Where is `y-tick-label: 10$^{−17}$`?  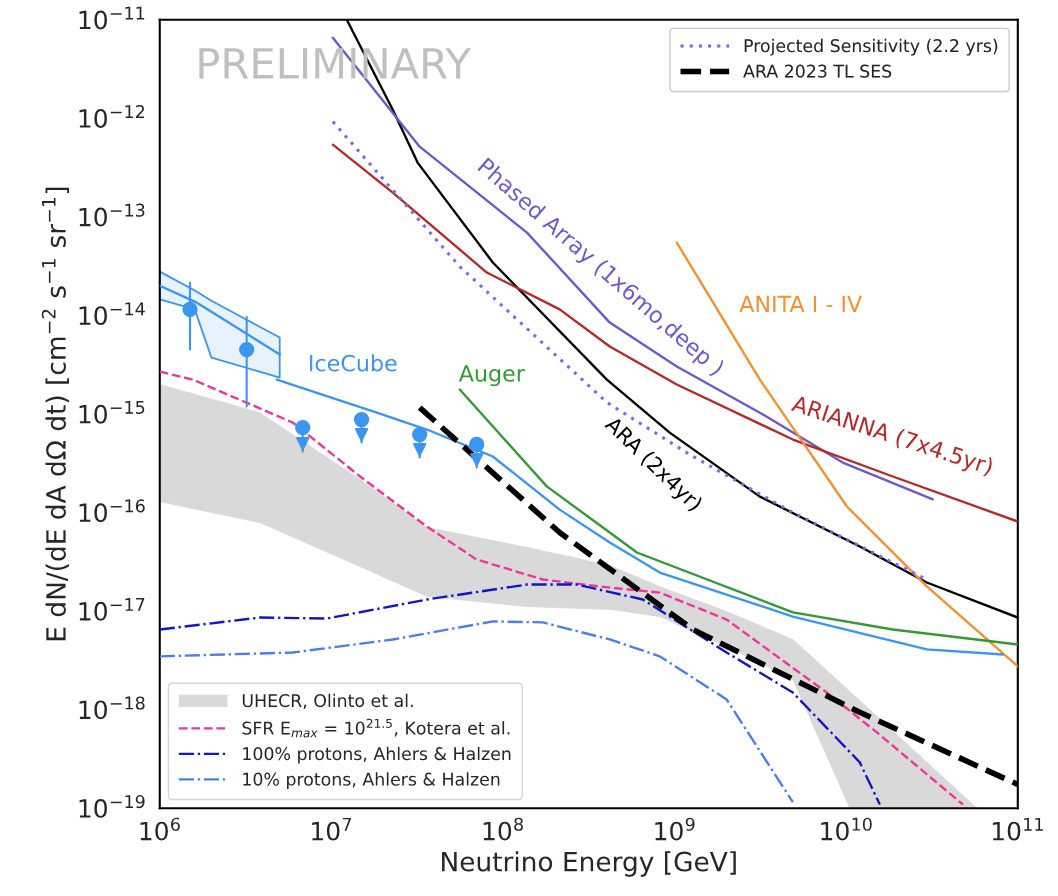
y-tick-label: 10$^{−17}$ is located at coordinates (112, 609).